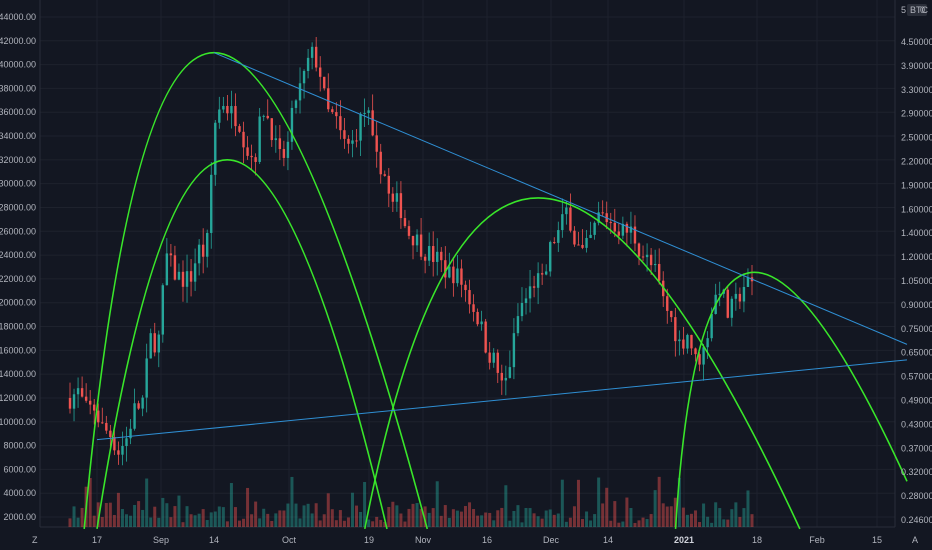 The image size is (932, 550). What do you see at coordinates (423, 540) in the screenshot?
I see `time-tick-label: Nov` at bounding box center [423, 540].